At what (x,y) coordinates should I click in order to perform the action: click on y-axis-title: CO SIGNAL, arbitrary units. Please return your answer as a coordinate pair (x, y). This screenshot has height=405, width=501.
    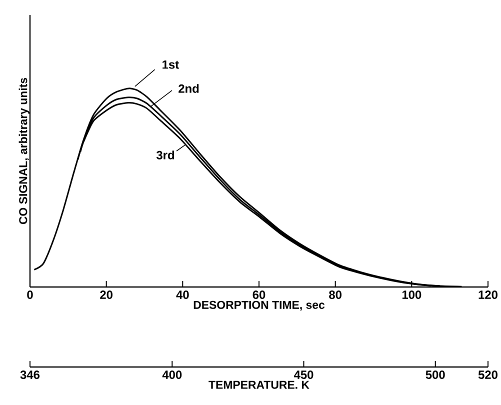
    Looking at the image, I should click on (24, 151).